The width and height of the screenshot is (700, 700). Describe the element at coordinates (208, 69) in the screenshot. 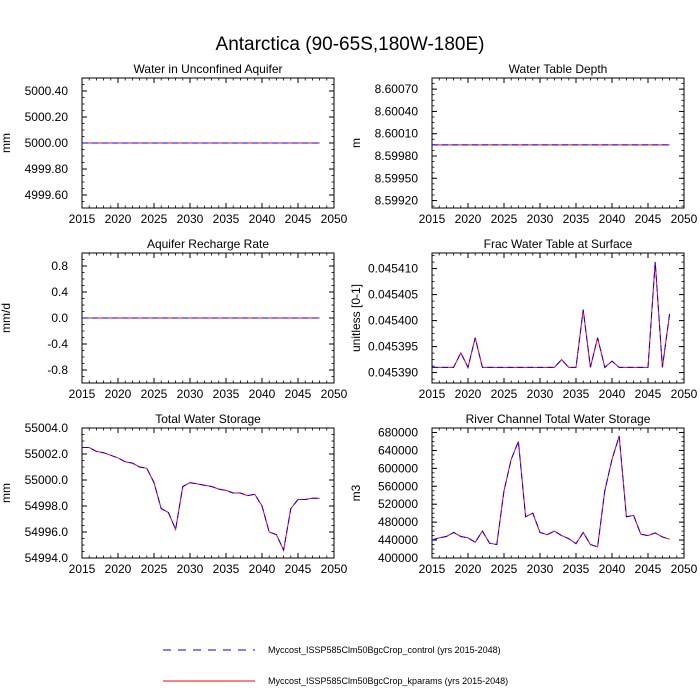

I see `panel-title: Water in Unconfined Aquifer` at that location.